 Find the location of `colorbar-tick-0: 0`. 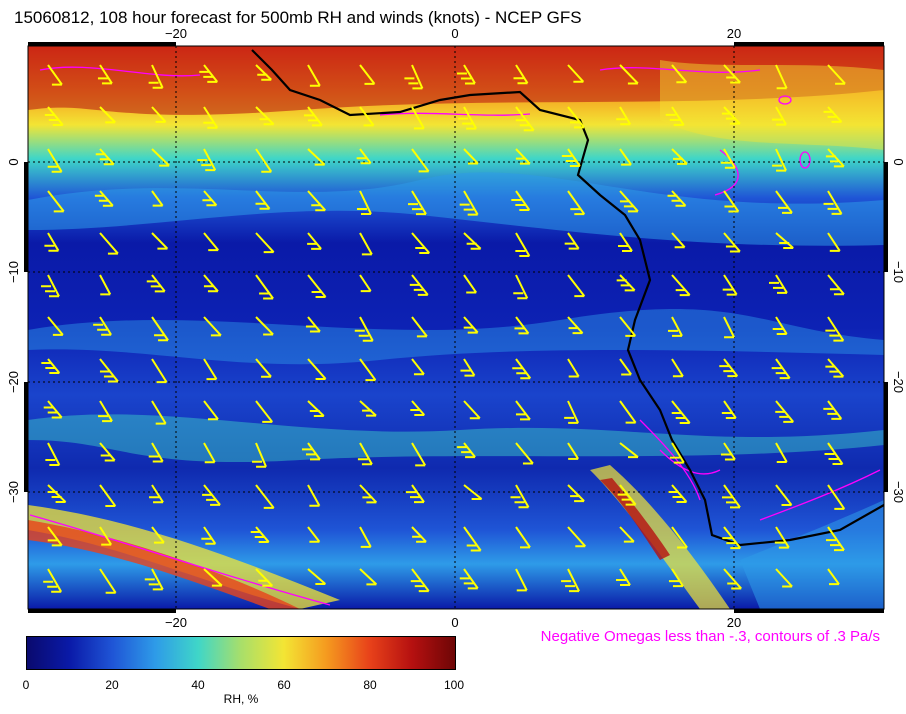

colorbar-tick-0: 0 is located at coordinates (26, 685).